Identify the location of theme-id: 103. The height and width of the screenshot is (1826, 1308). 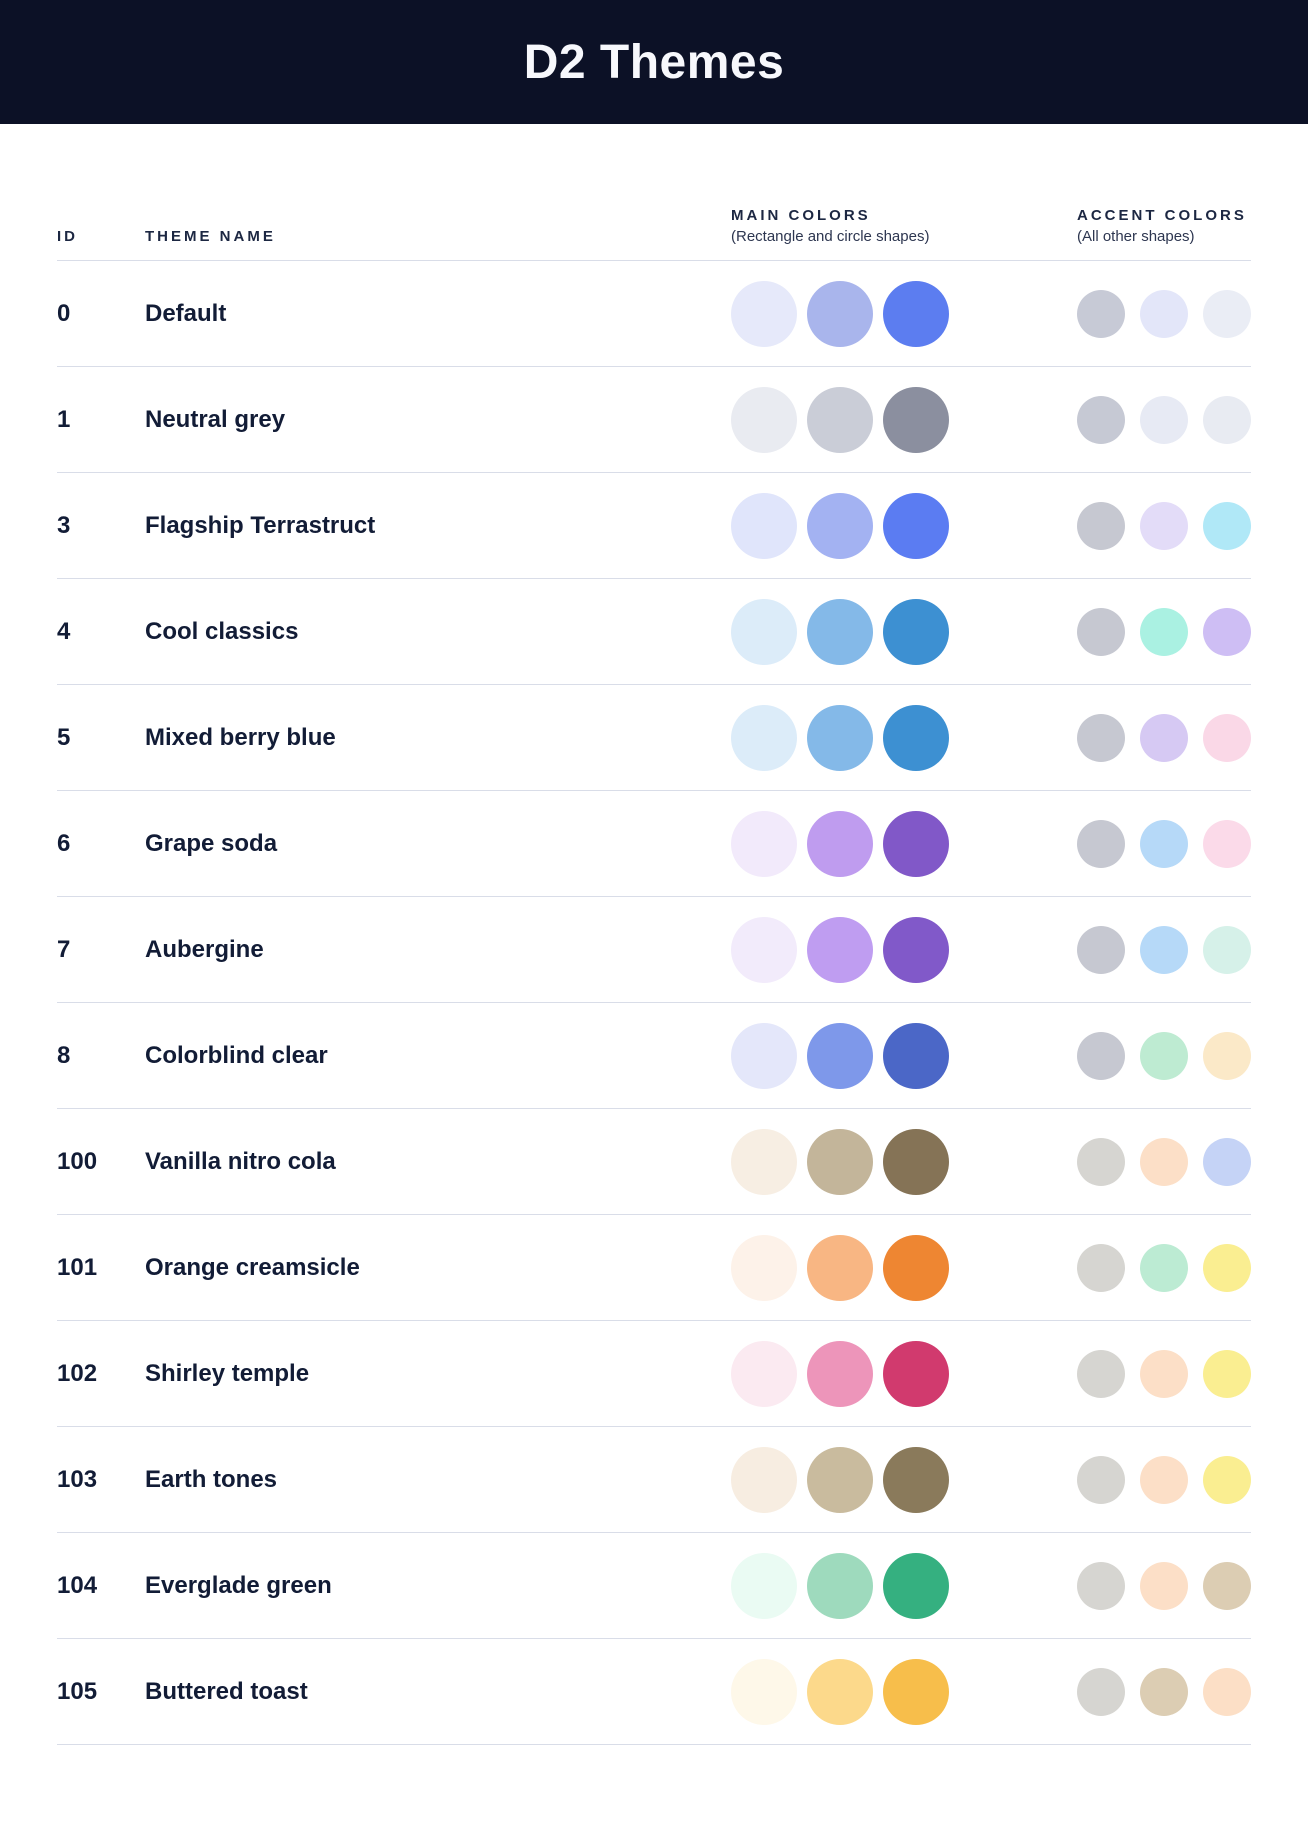
(77, 1479).